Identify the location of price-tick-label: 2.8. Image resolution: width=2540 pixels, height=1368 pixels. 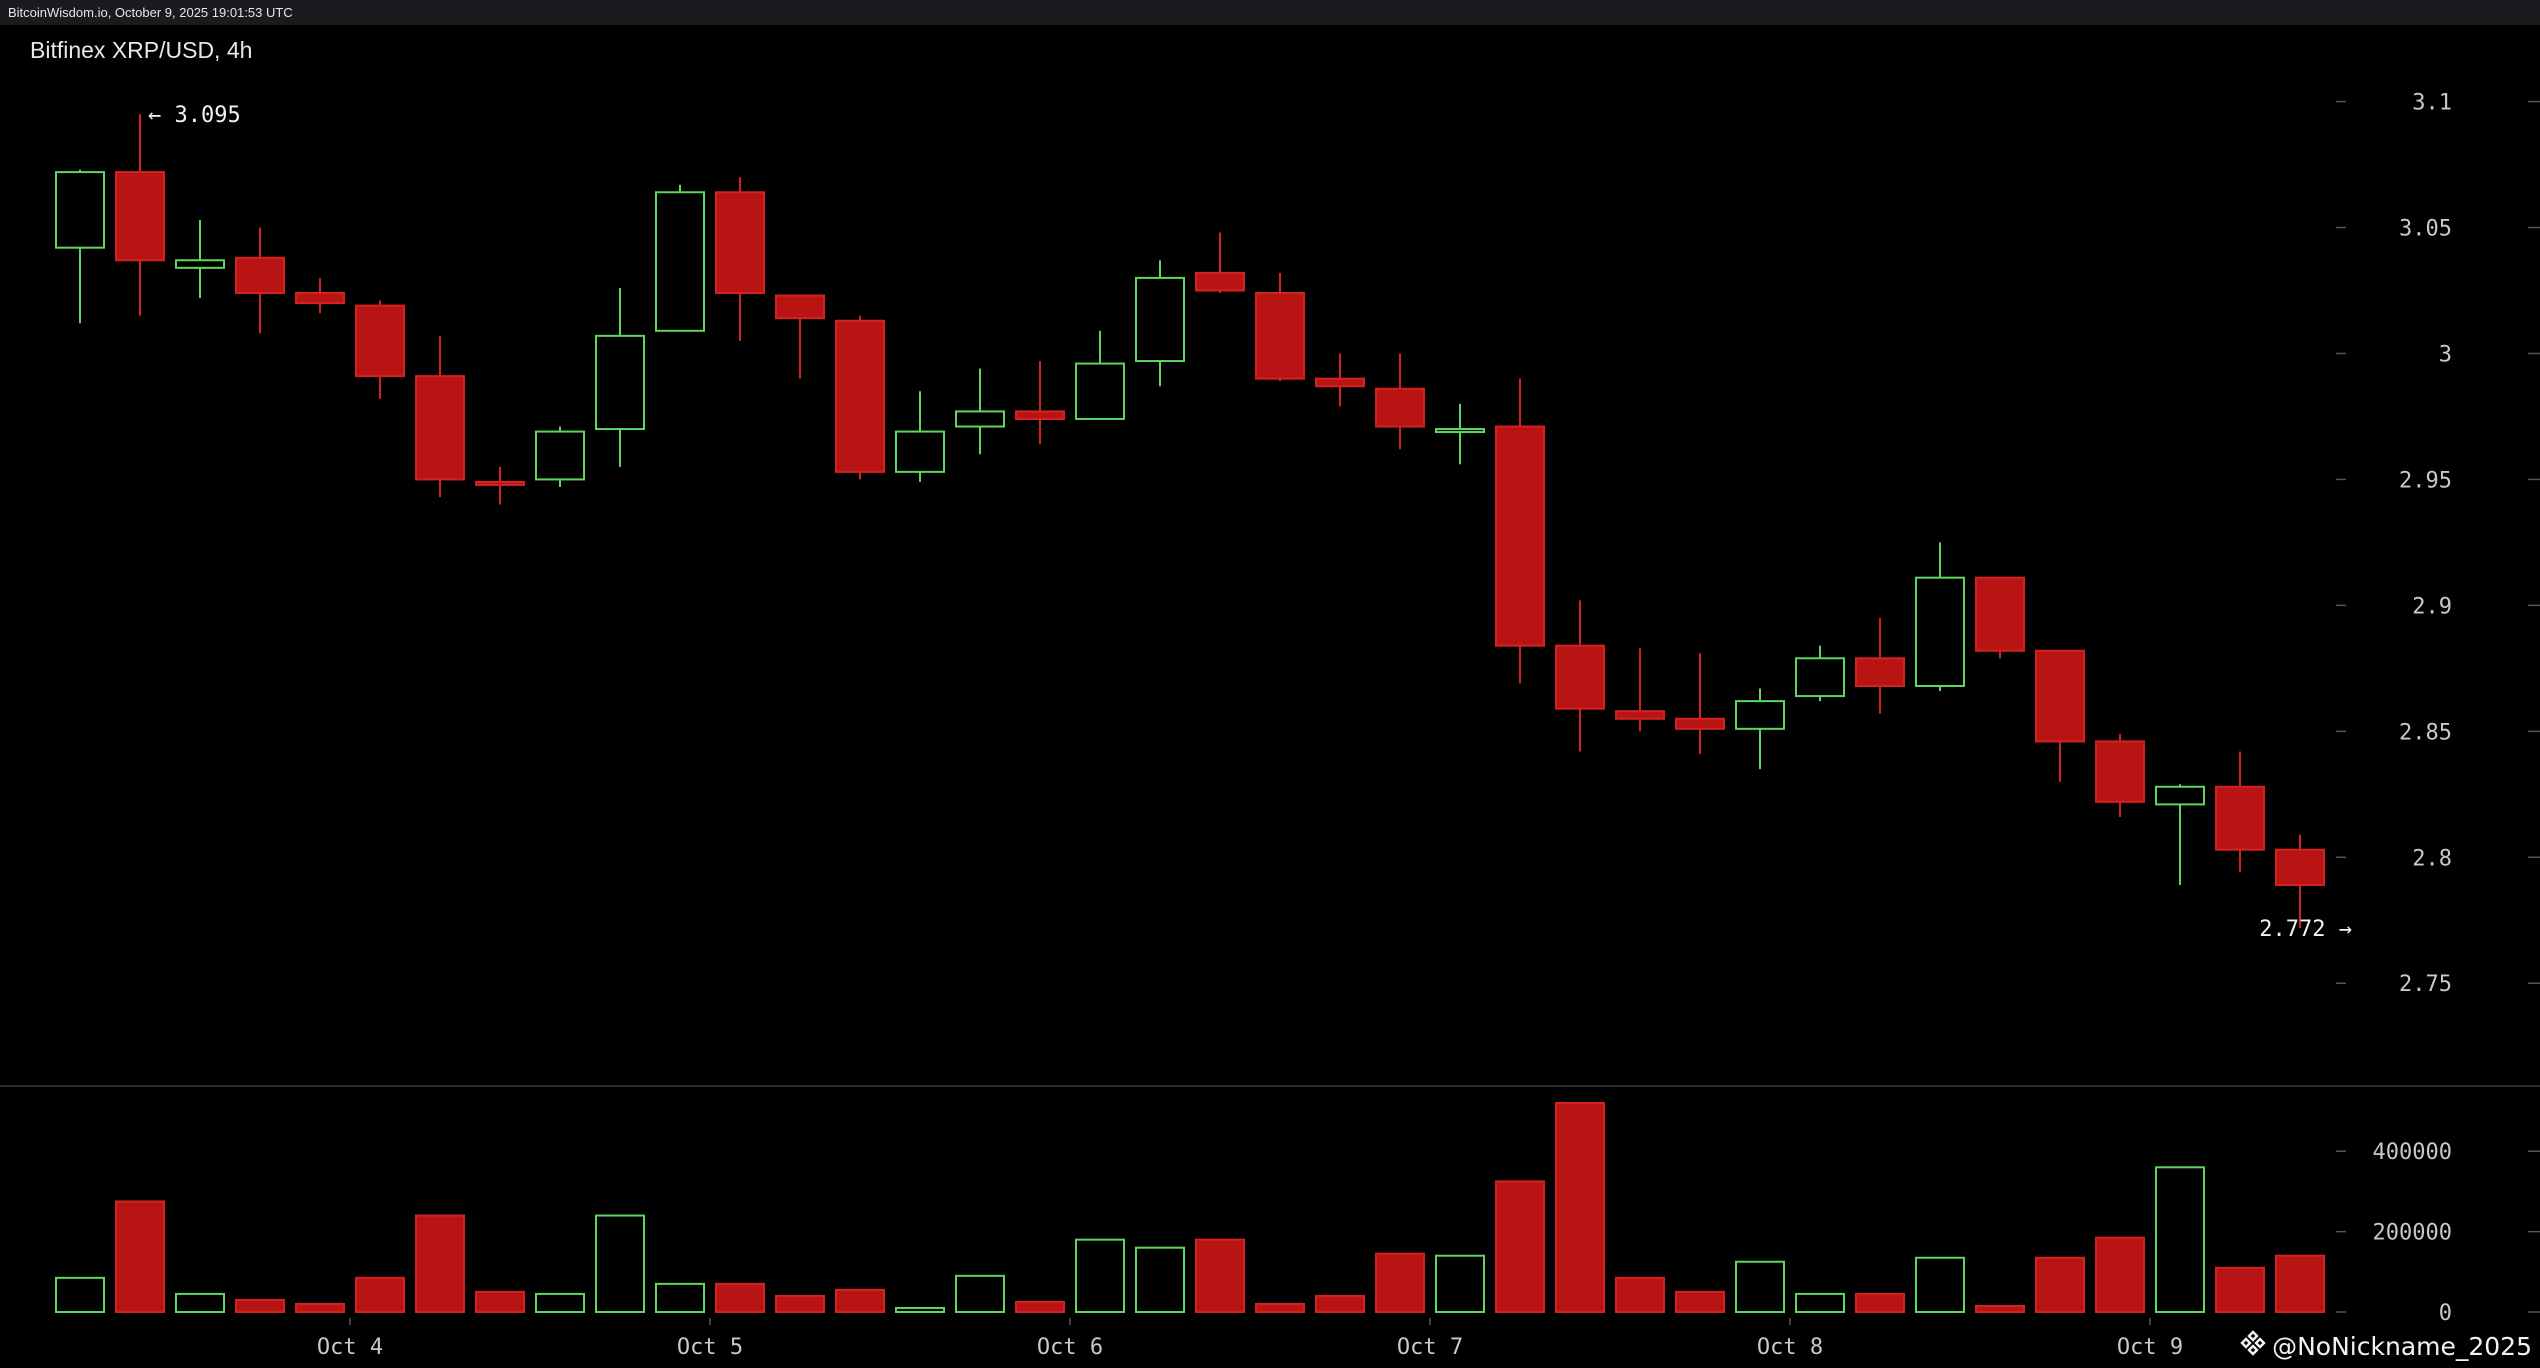
(2432, 858).